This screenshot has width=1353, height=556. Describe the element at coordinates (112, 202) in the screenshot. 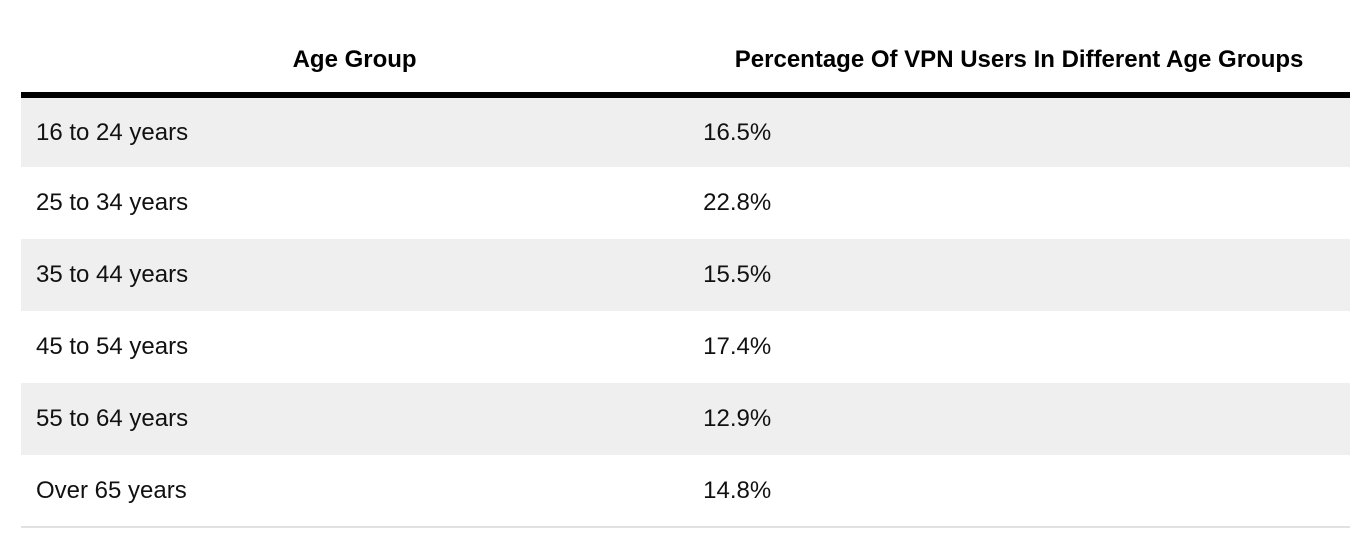

I see `age-group-cell: 25 to 34 years` at that location.